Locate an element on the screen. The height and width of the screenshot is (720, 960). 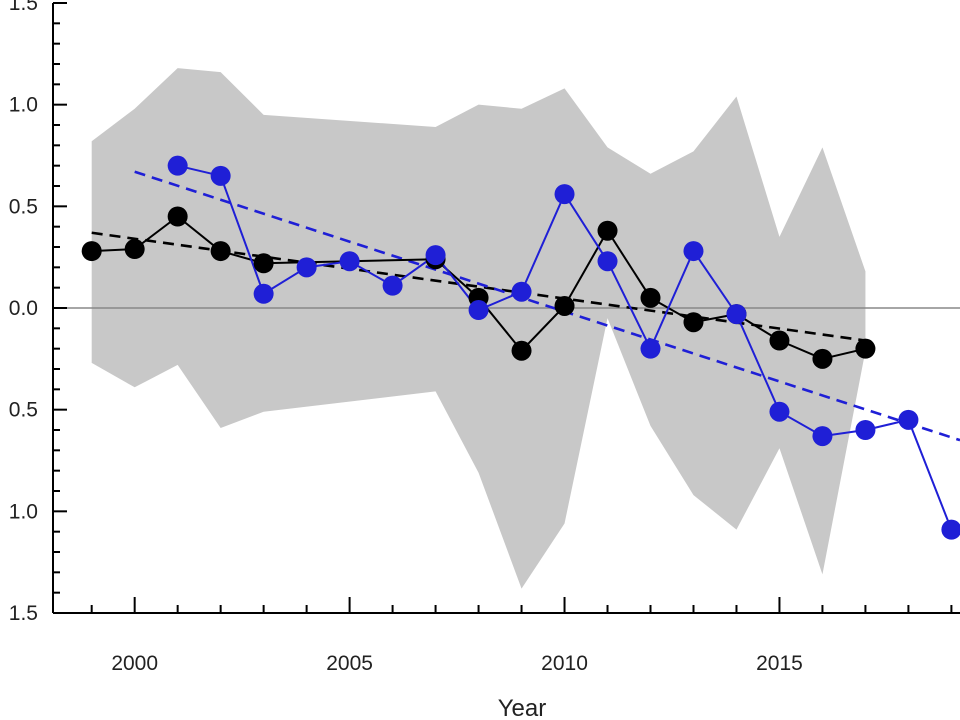
x-axis-title: Year is located at coordinates (522, 707).